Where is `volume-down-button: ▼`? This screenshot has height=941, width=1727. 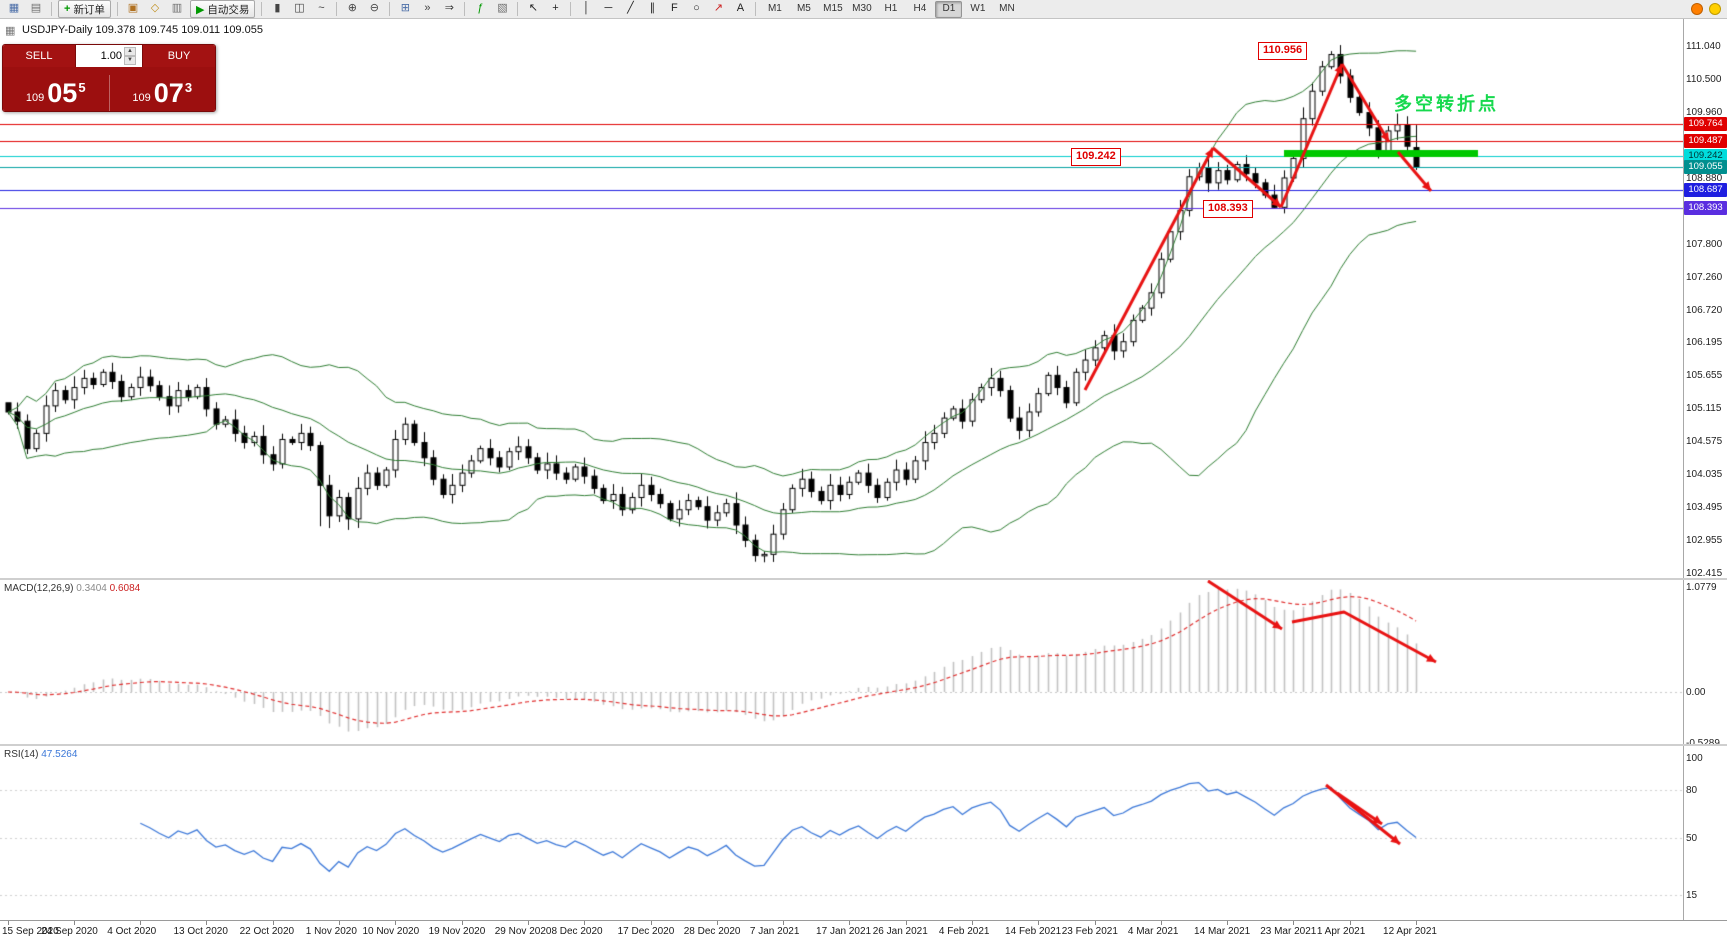
volume-down-button: ▼ is located at coordinates (130, 60).